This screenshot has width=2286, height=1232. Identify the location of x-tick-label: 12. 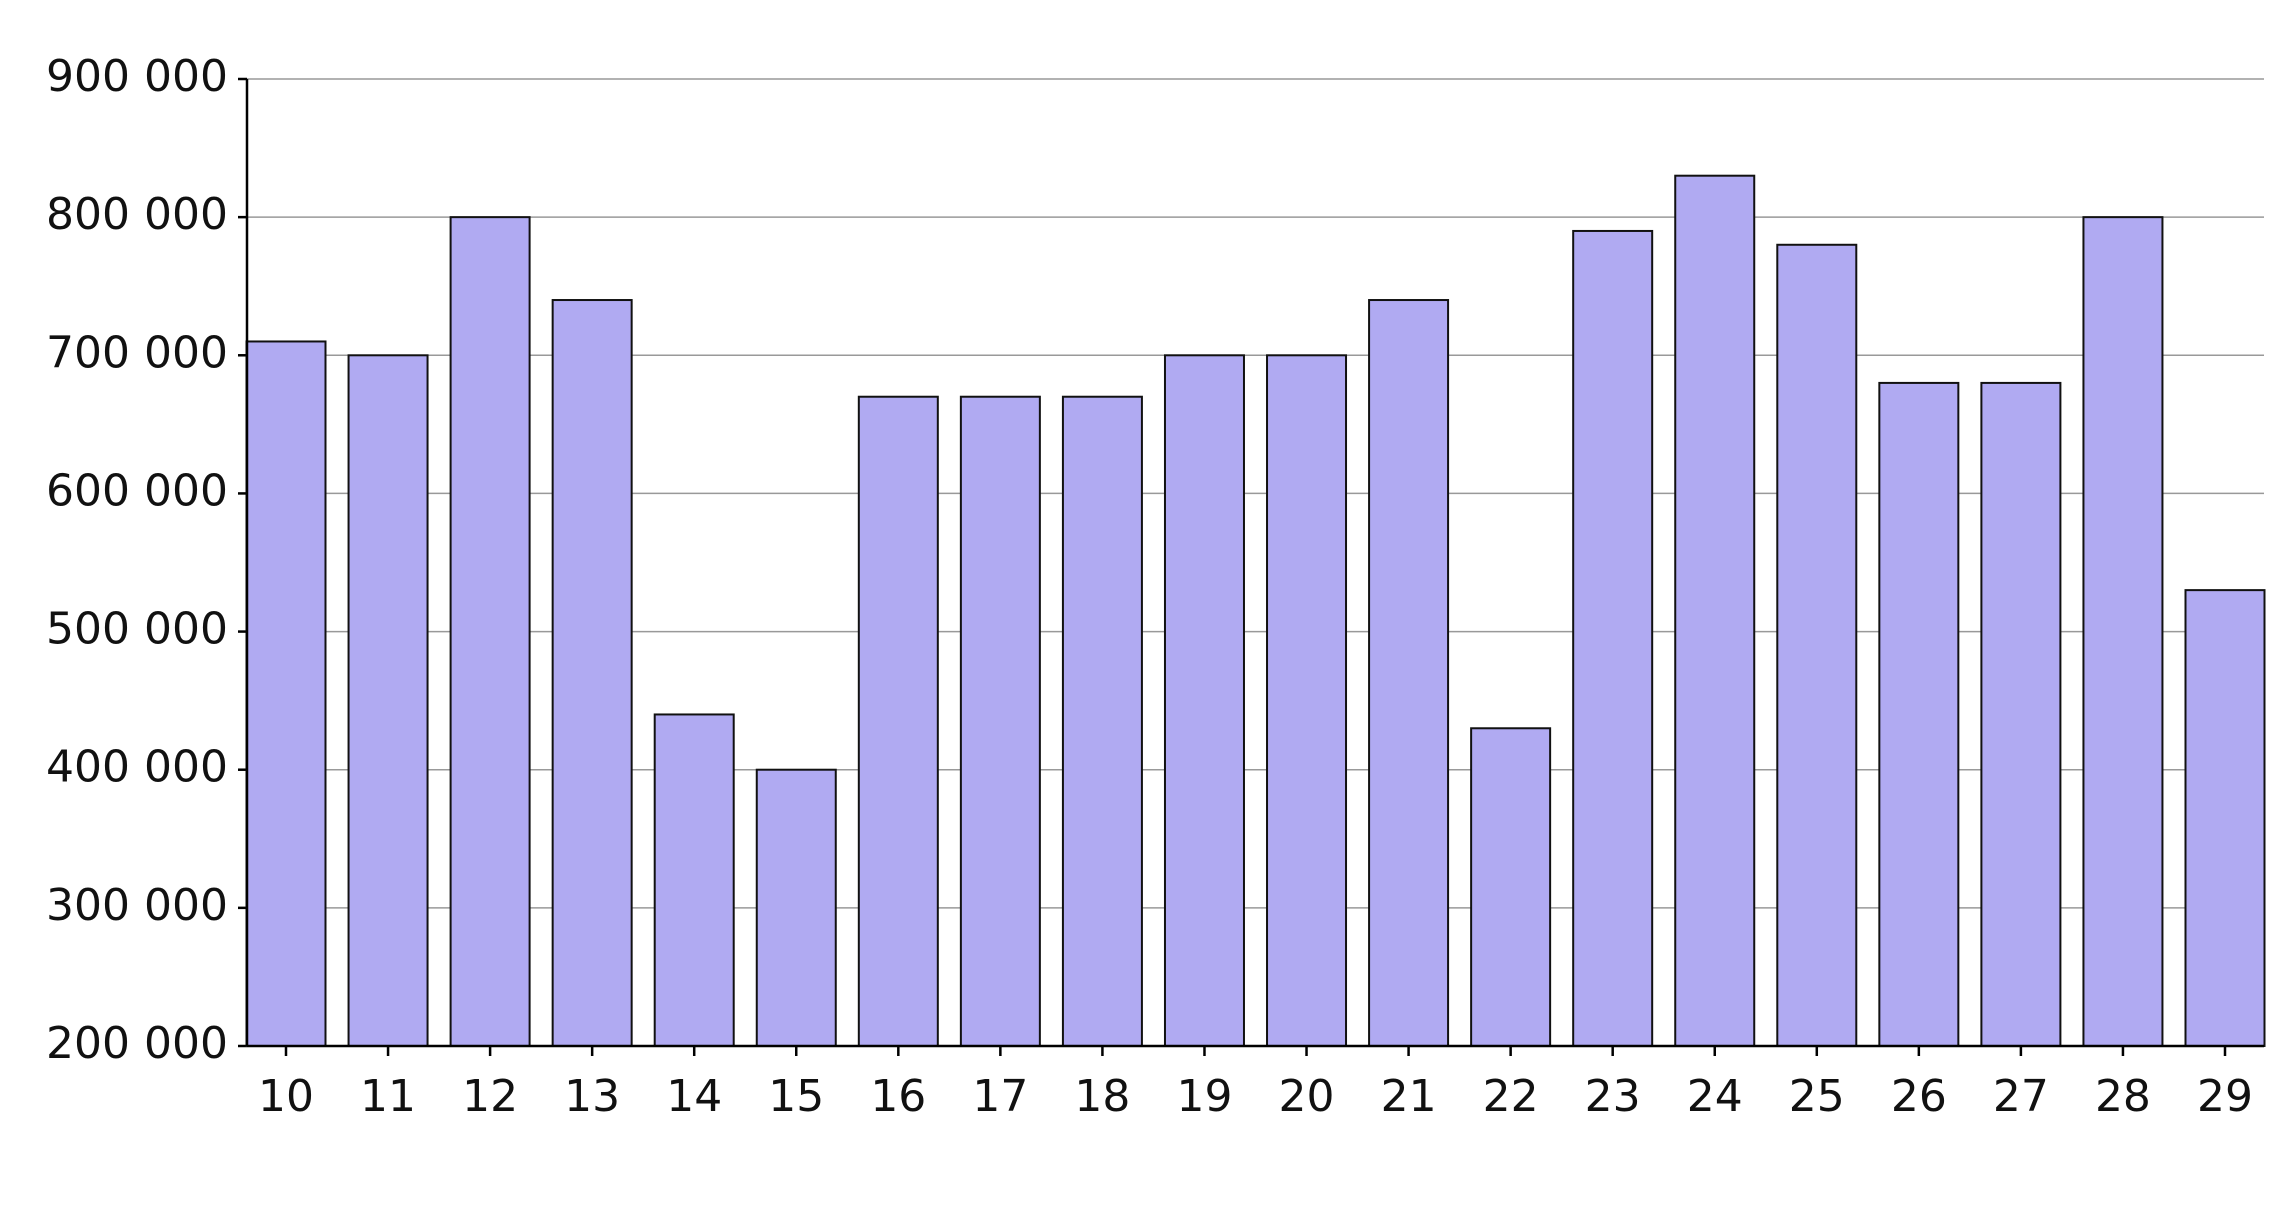
(490, 1096).